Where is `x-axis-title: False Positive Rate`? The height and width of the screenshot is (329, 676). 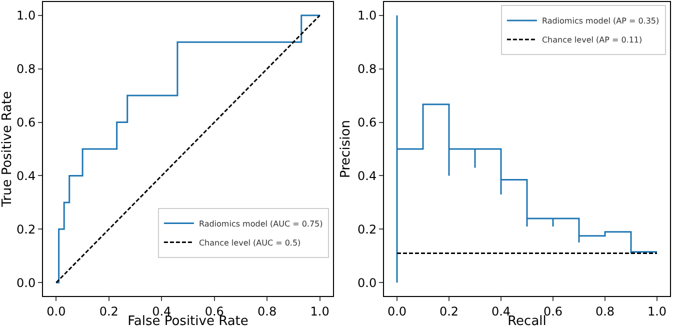
x-axis-title: False Positive Rate is located at coordinates (188, 321).